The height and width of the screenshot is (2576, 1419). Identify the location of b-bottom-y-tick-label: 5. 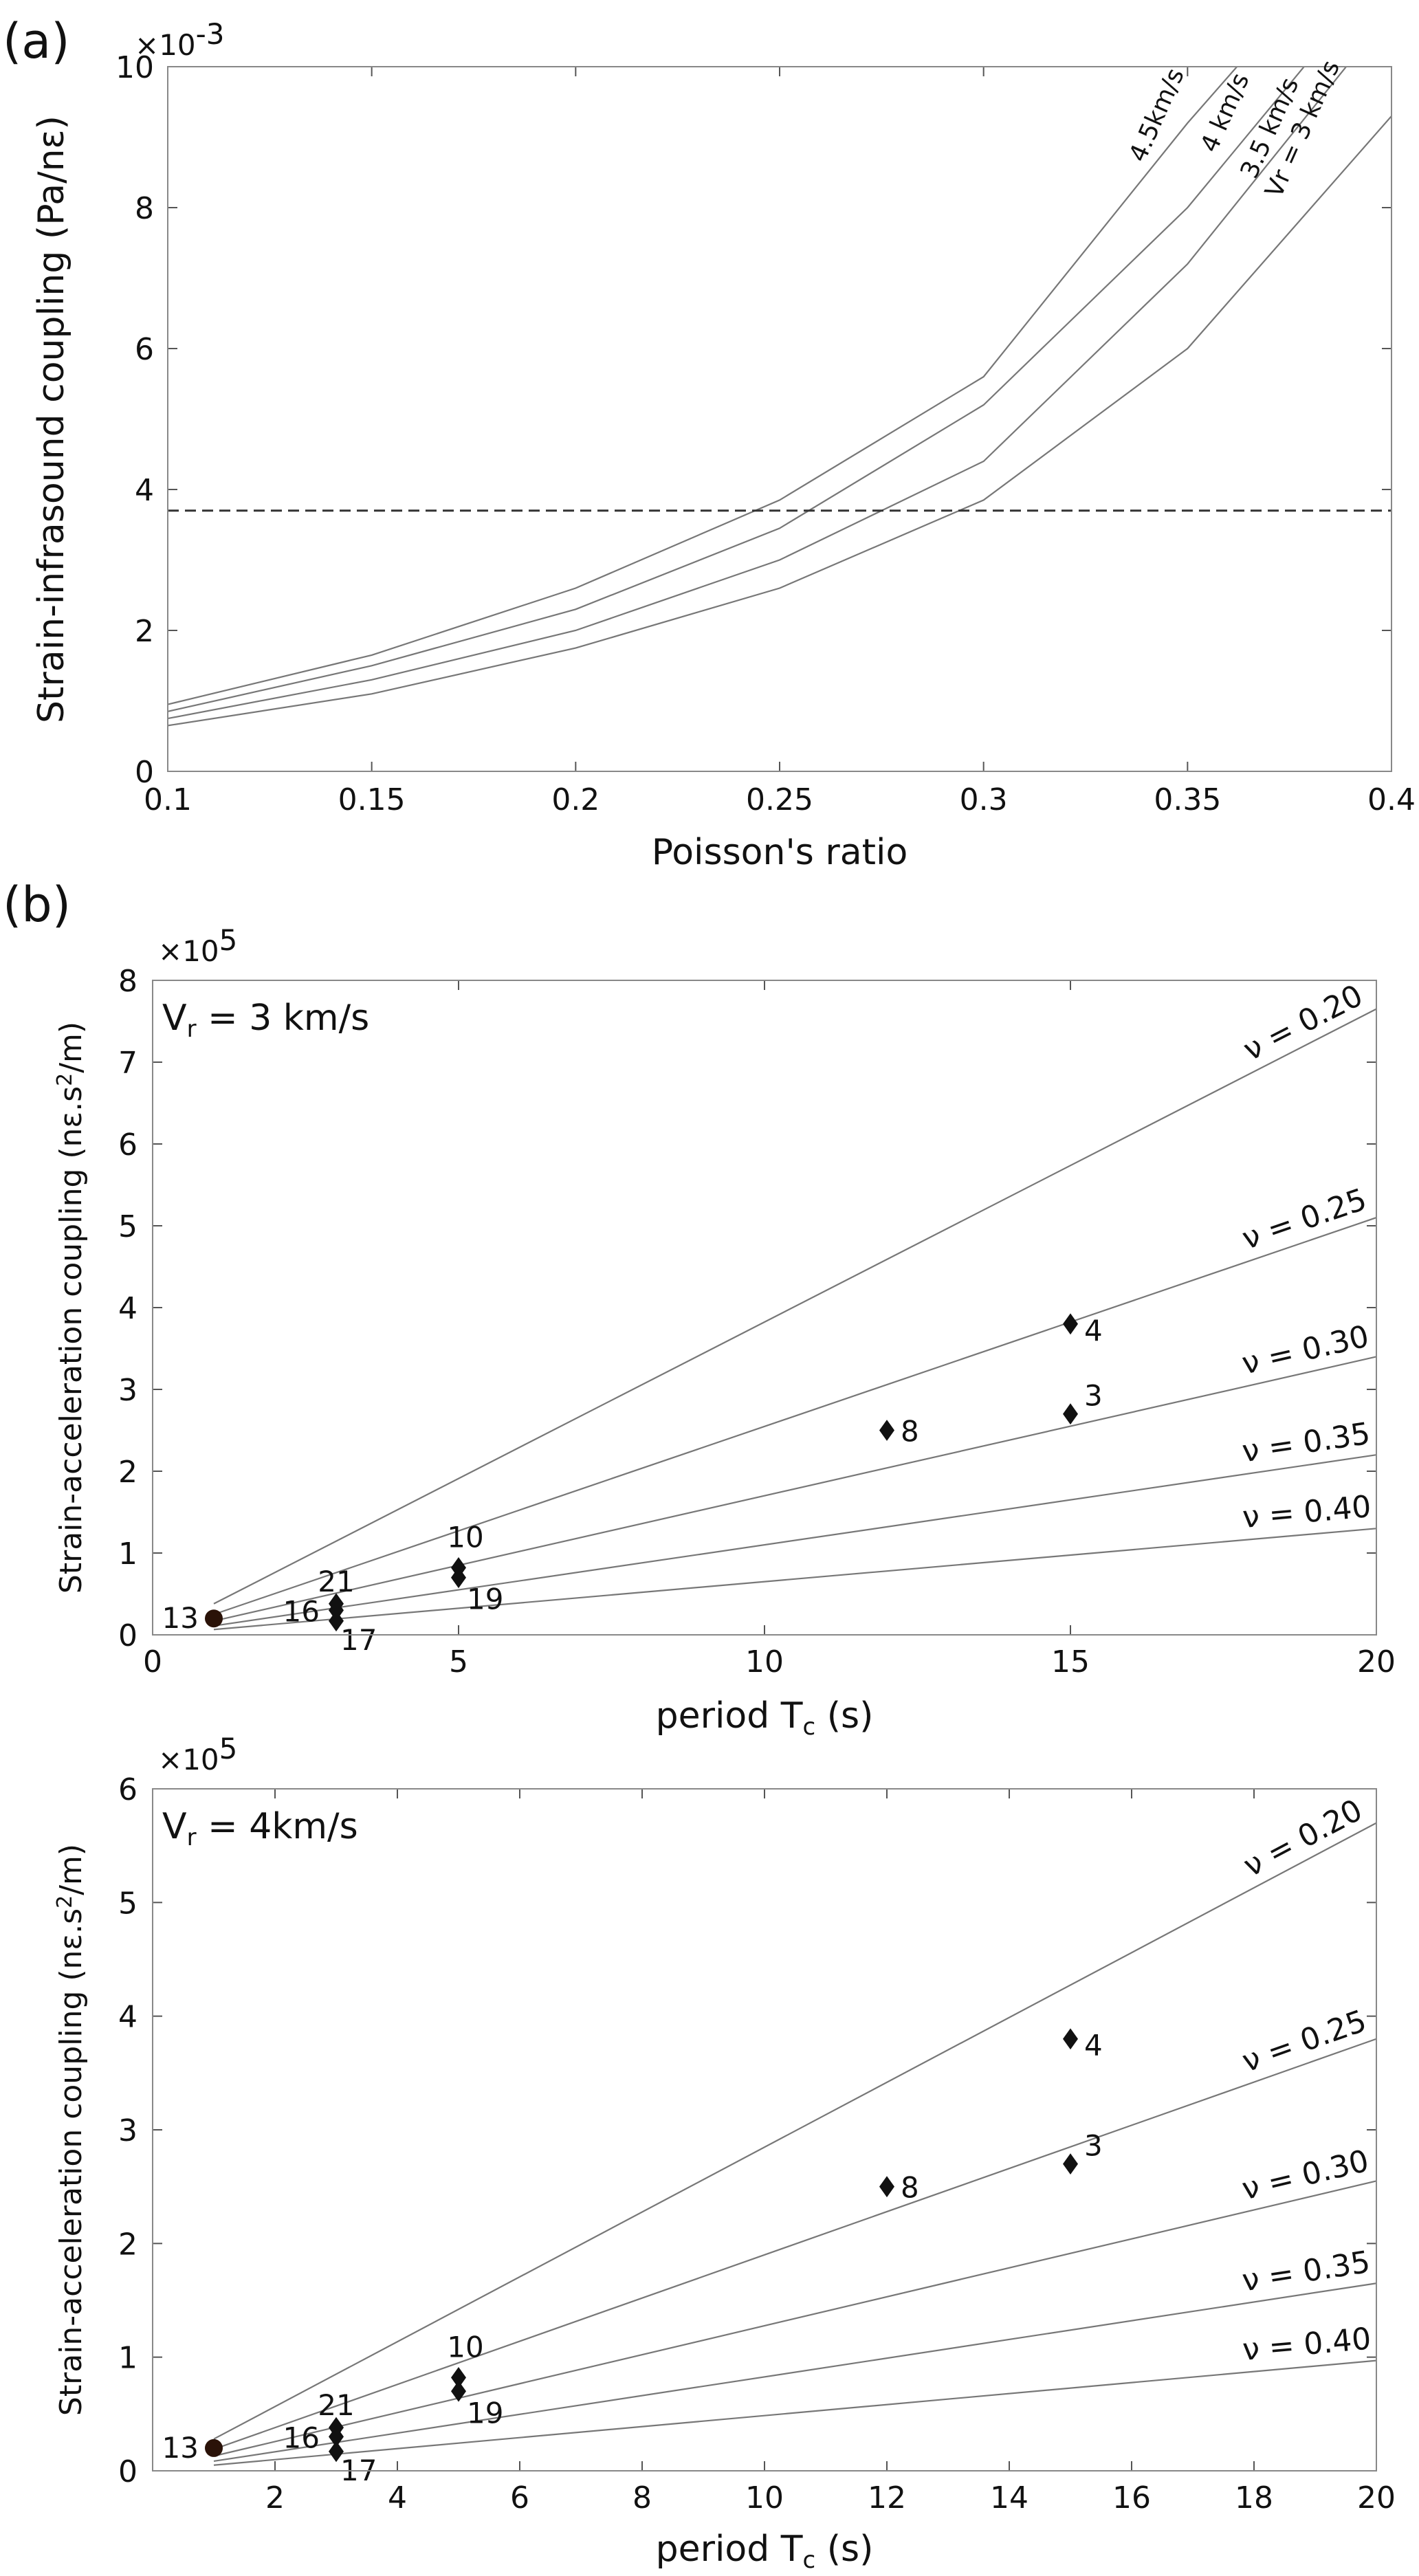
(128, 1903).